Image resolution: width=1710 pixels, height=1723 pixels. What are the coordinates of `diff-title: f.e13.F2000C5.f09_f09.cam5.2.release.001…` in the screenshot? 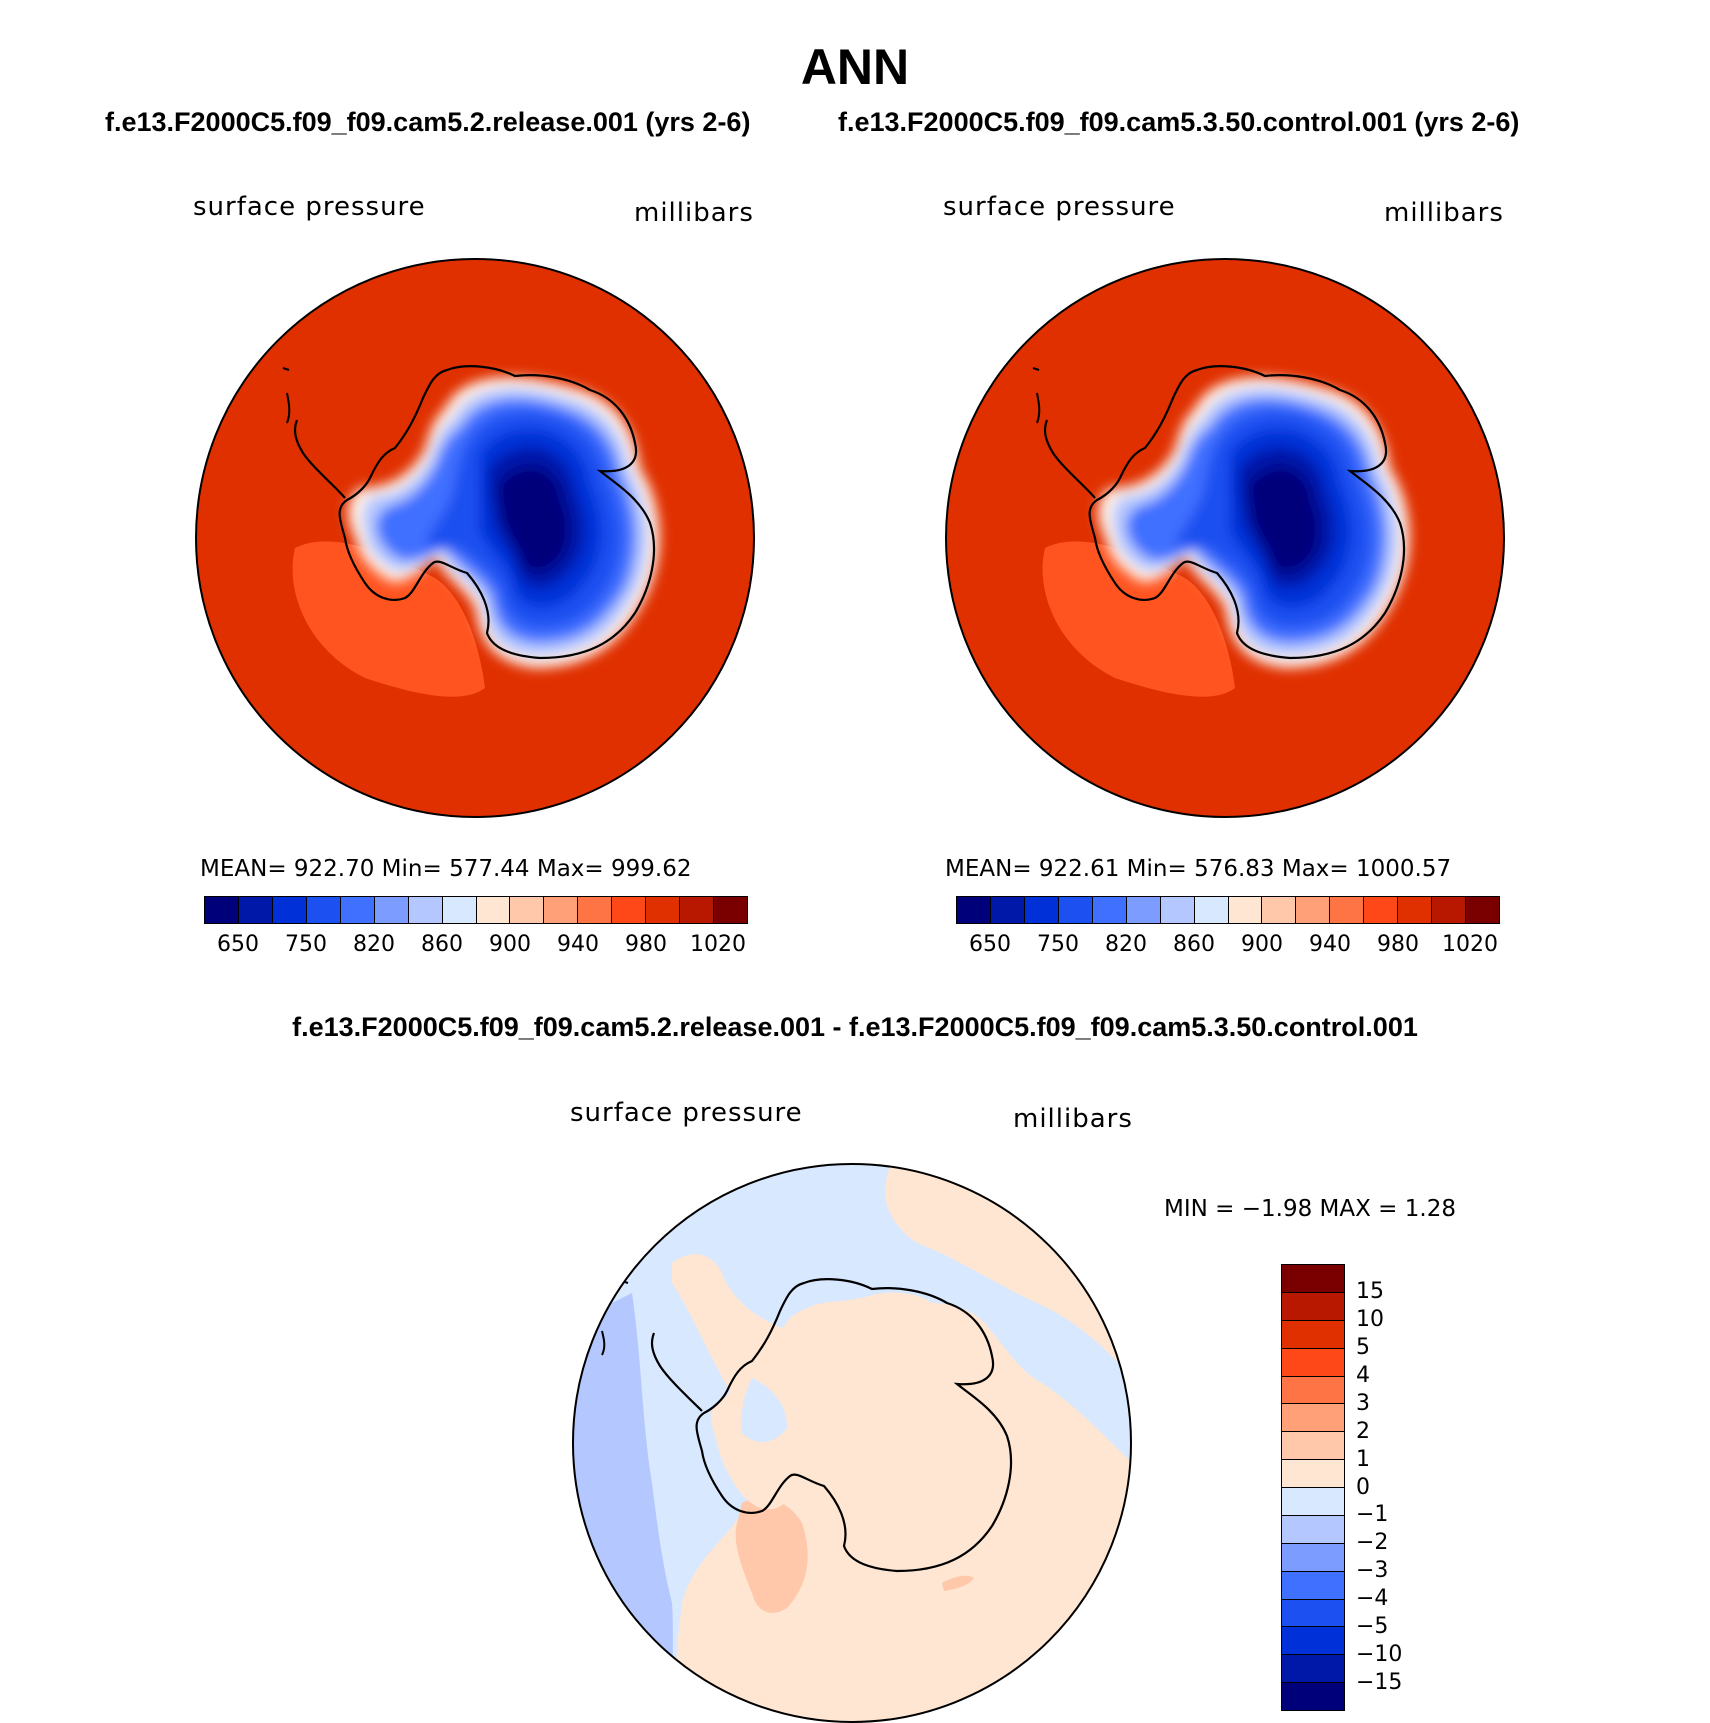 It's located at (855, 1027).